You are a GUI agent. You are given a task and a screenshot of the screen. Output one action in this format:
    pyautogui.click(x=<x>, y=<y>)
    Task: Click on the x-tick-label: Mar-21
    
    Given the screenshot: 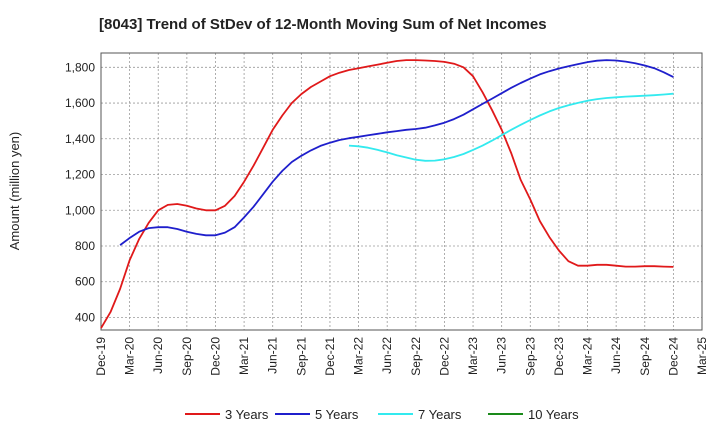 What is the action you would take?
    pyautogui.click(x=244, y=356)
    